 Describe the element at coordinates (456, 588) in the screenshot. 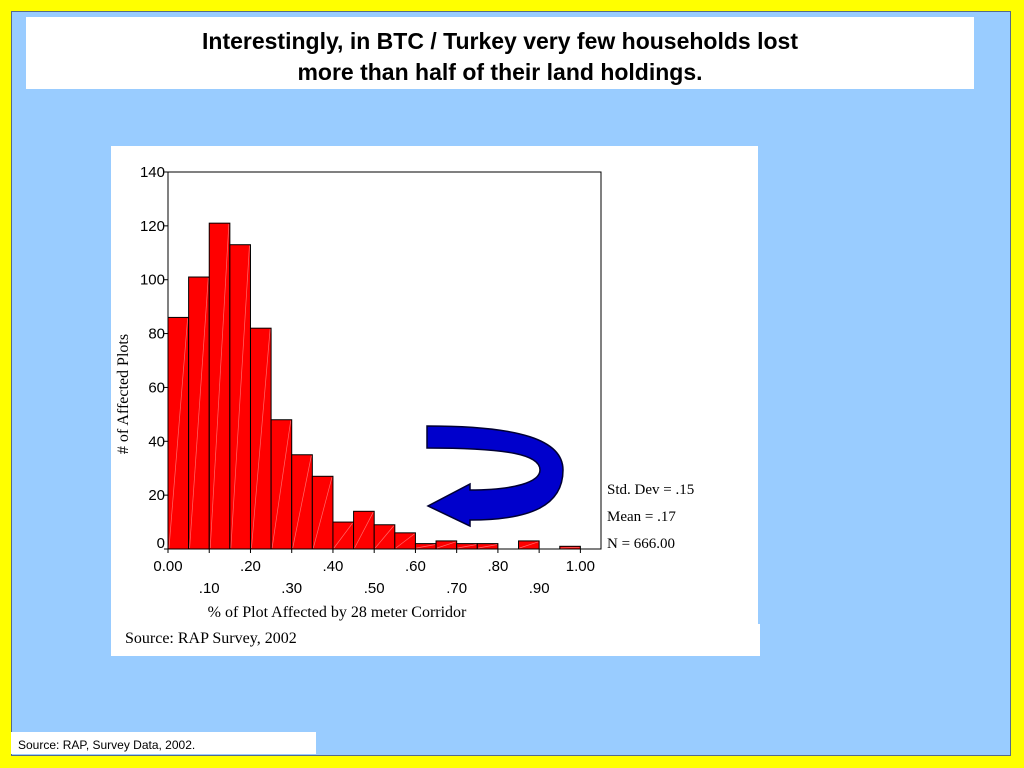

I see `x-tick-label: .70` at that location.